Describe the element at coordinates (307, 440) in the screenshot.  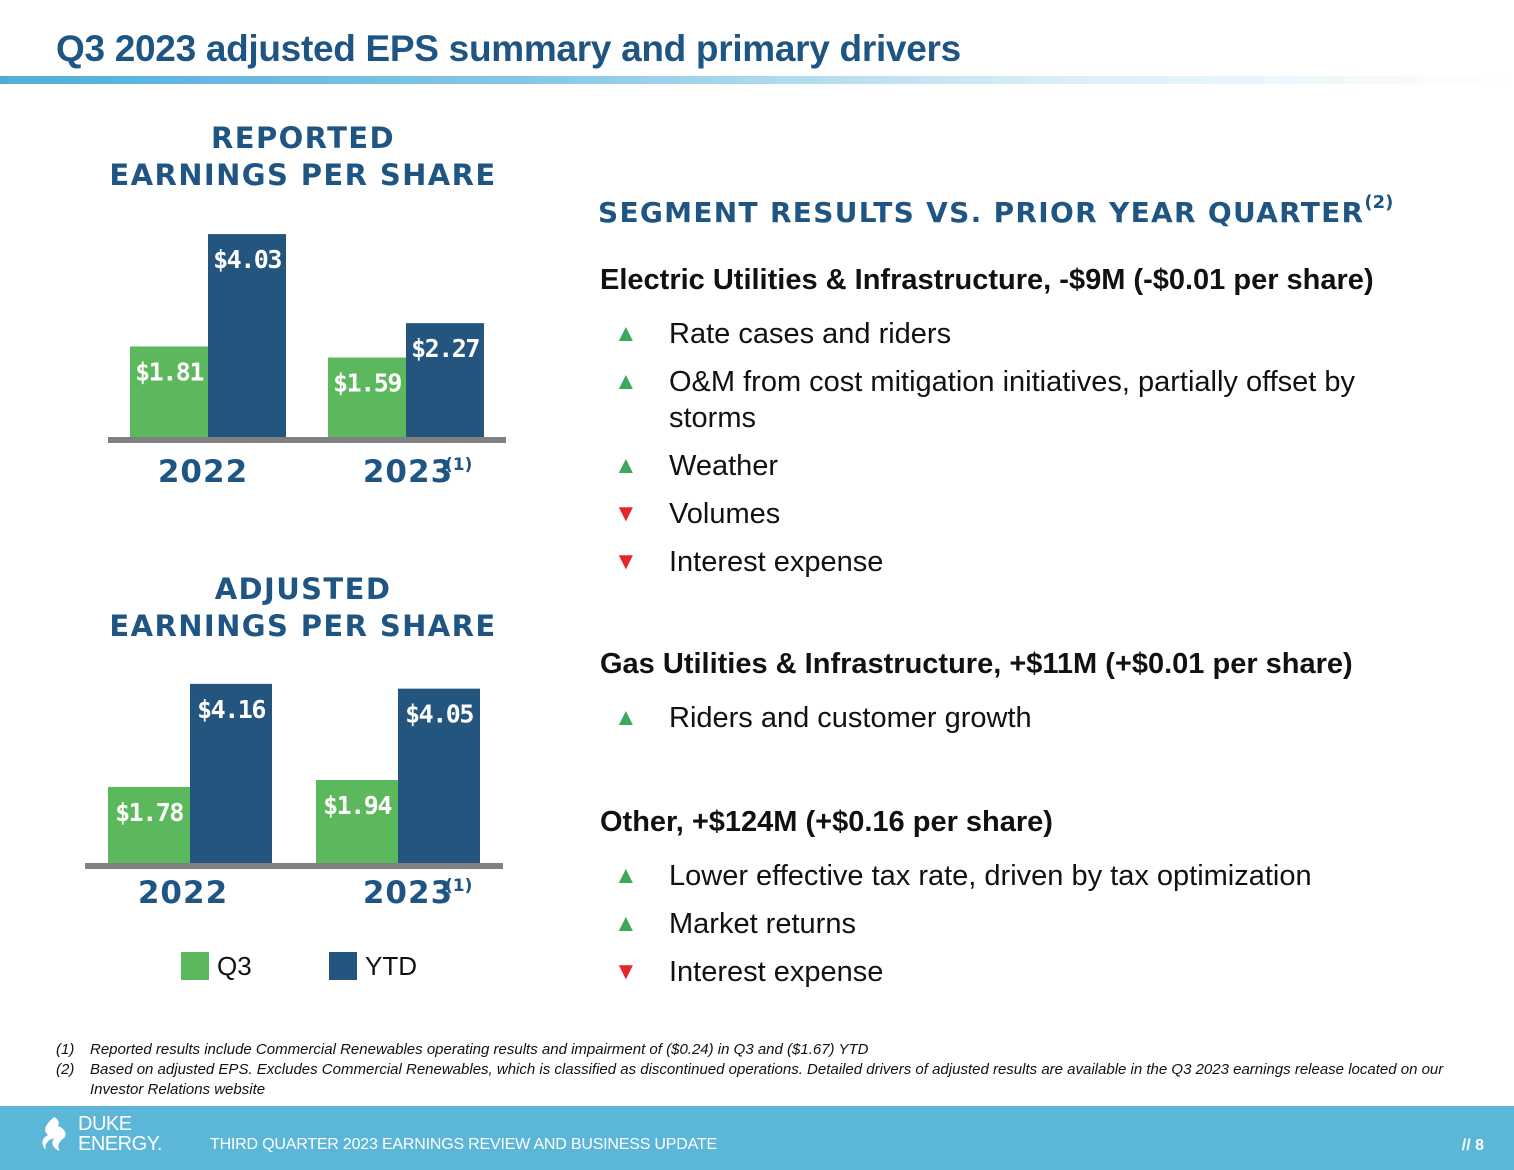
I see `reported-x-axis` at that location.